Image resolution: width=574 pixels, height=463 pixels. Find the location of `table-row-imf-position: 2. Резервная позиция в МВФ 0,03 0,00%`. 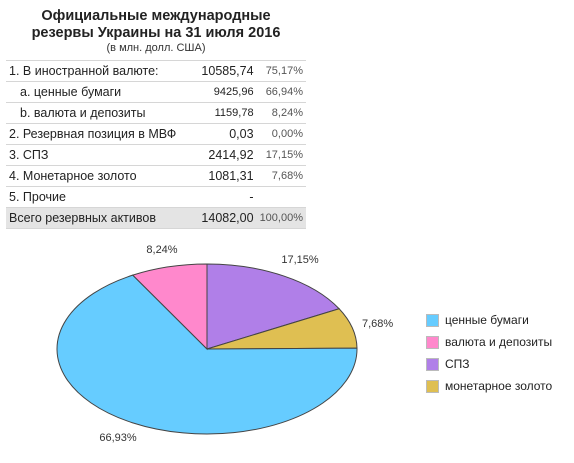

table-row-imf-position: 2. Резервная позиция в МВФ 0,03 0,00% is located at coordinates (156, 134).